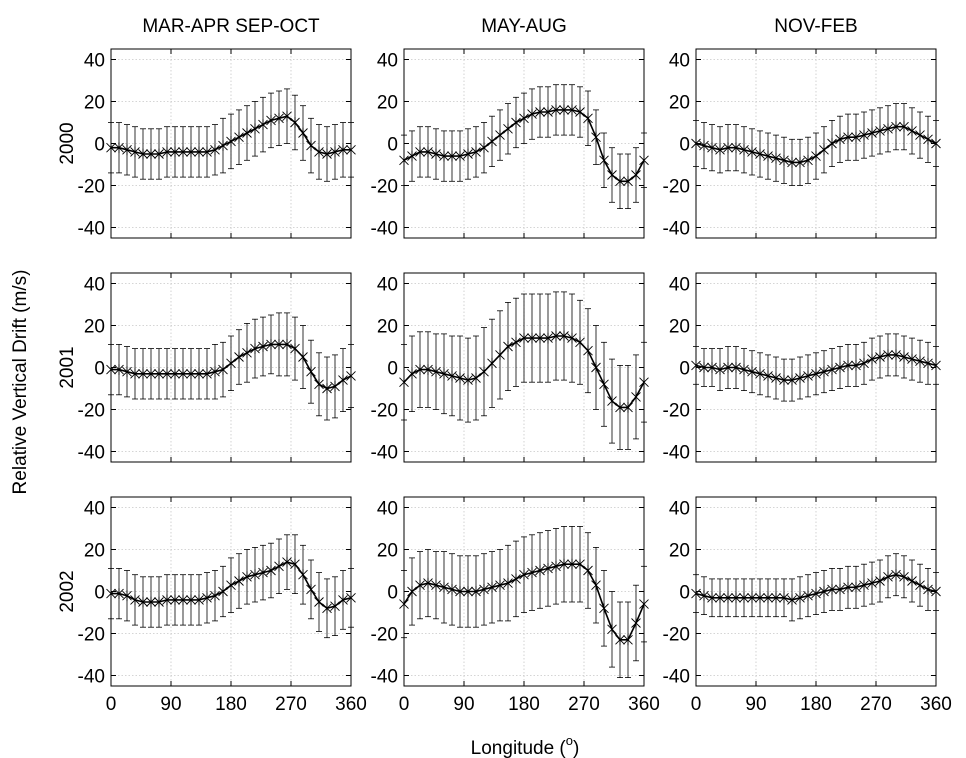 Image resolution: width=966 pixels, height=758 pixels. I want to click on panel-2001-1: -40 -20 0 20 40, so click(510, 368).